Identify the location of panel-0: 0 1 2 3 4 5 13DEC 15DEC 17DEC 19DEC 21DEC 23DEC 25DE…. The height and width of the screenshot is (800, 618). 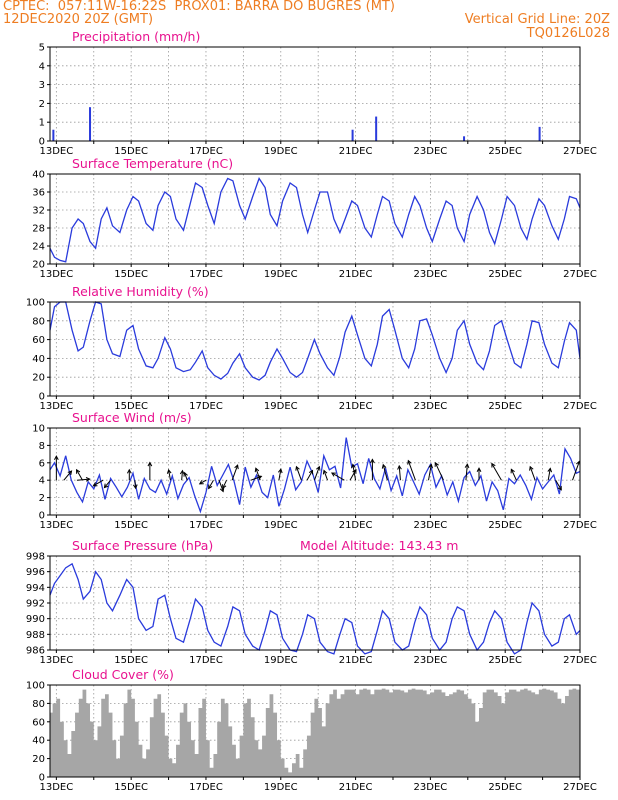
(318, 93).